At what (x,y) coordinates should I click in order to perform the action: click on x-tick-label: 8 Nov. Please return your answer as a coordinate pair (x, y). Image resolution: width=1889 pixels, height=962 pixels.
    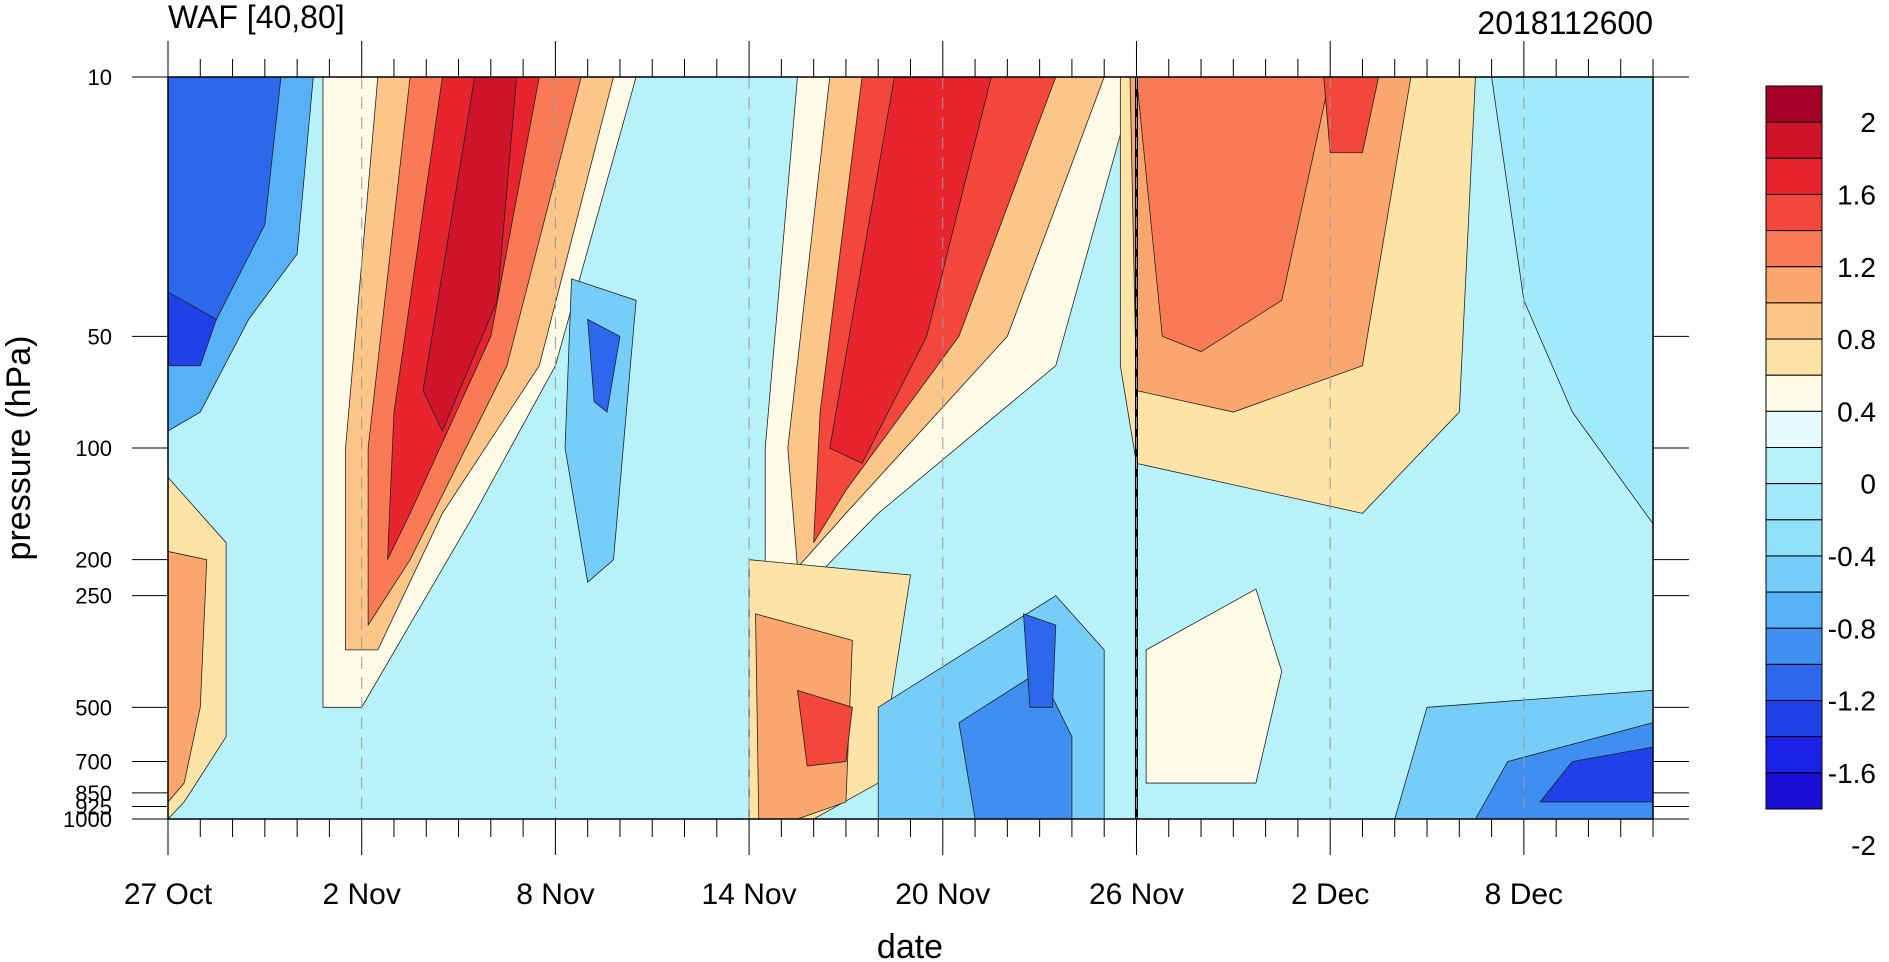
    Looking at the image, I should click on (555, 894).